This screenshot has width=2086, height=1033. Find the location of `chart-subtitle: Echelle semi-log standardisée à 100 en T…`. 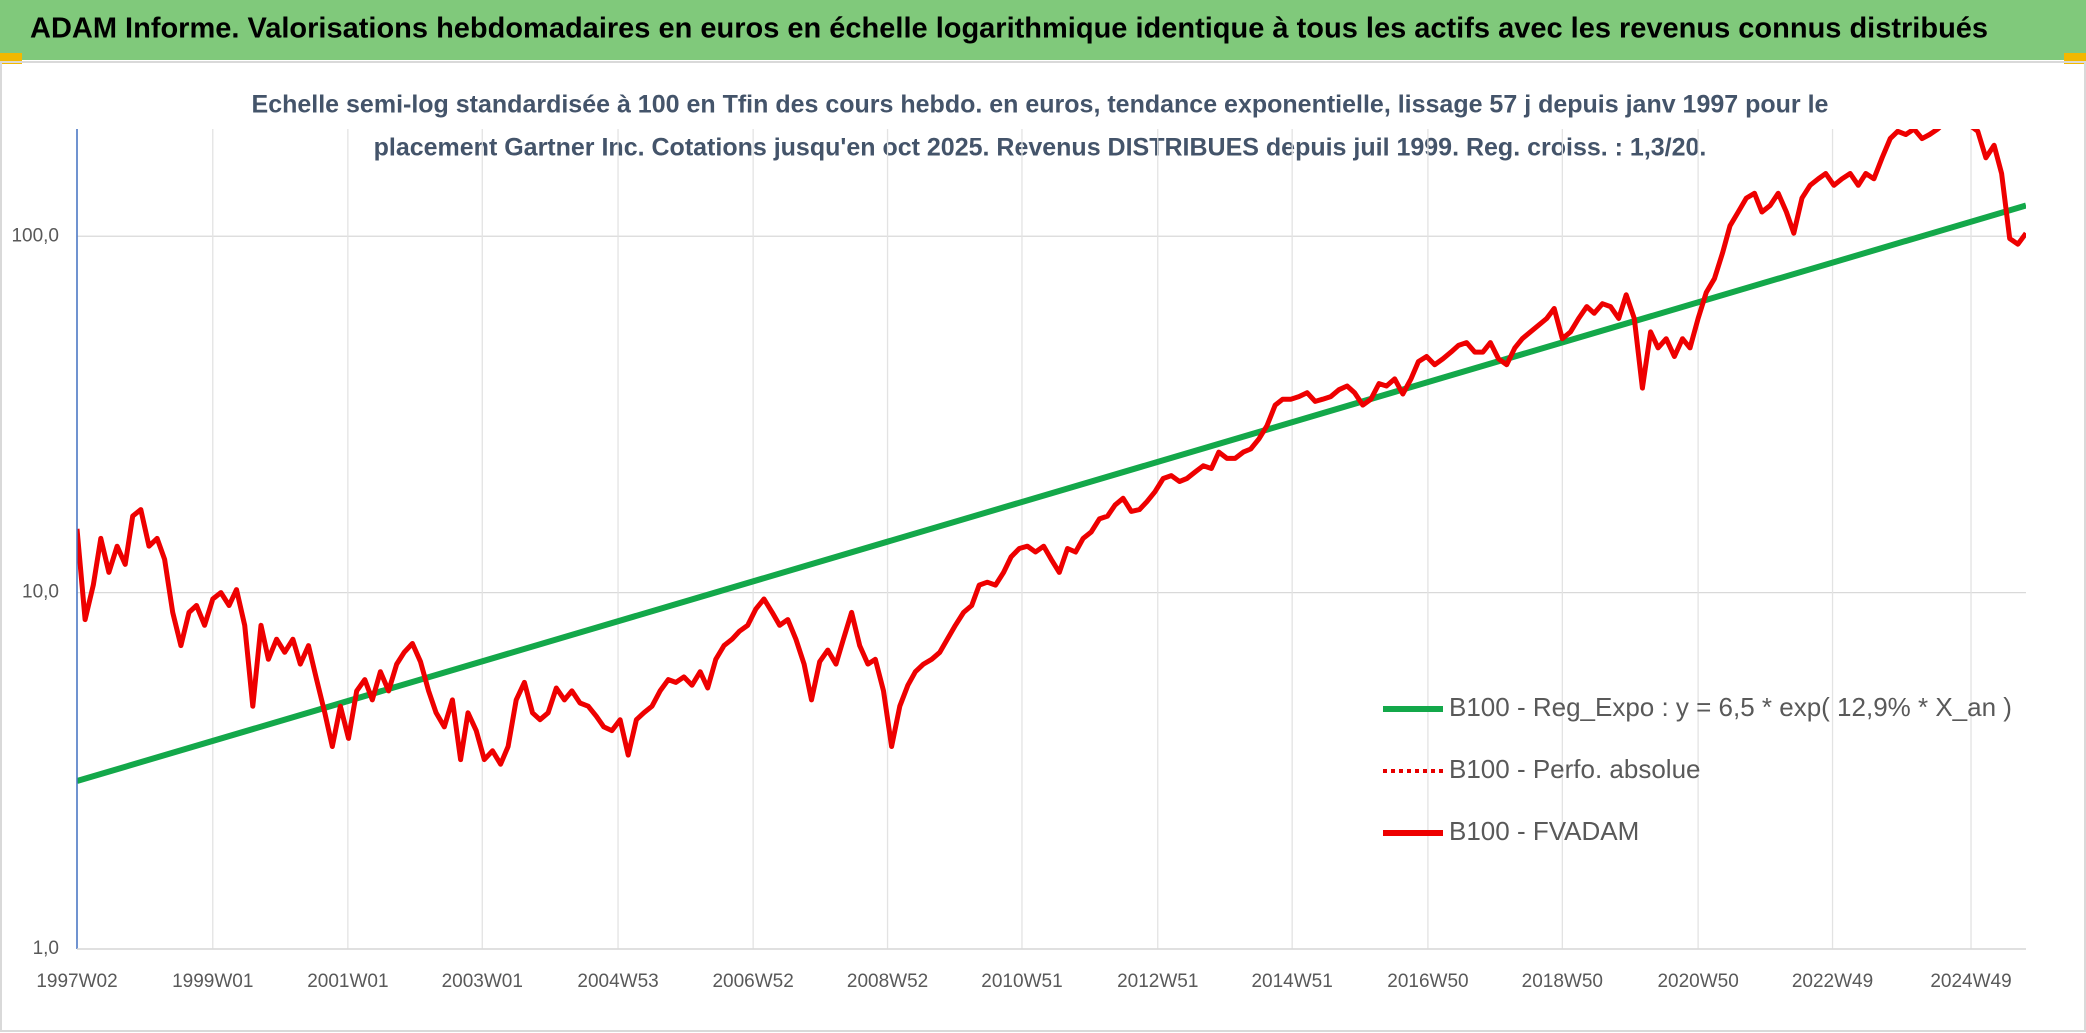

chart-subtitle: Echelle semi-log standardisée à 100 en T… is located at coordinates (1040, 105).